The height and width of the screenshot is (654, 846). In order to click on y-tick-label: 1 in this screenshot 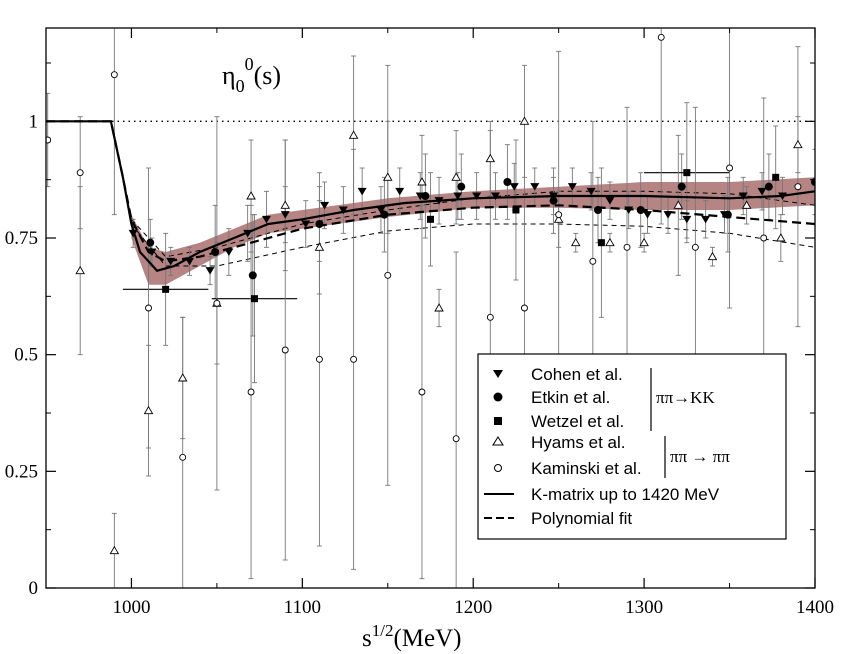, I will do `click(34, 121)`.